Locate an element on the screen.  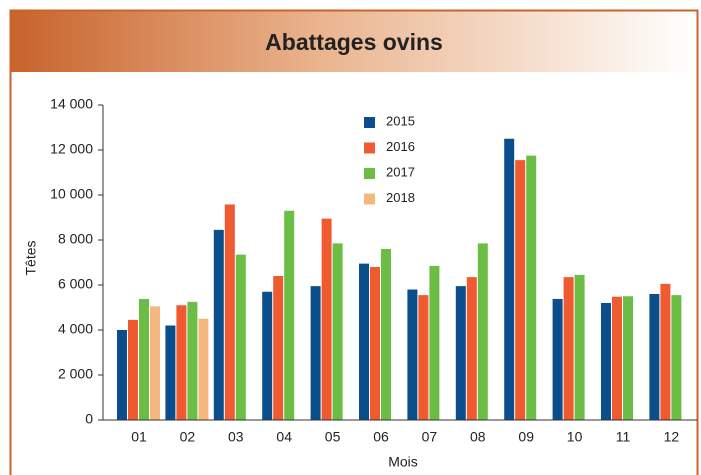
x-tick-label: 07 is located at coordinates (430, 437).